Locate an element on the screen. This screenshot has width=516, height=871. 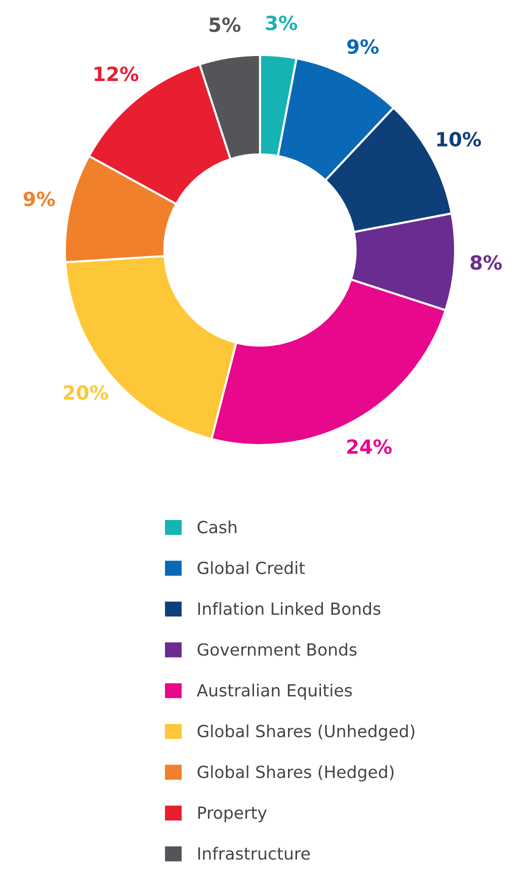
legend-label: Australian Equities is located at coordinates (274, 692).